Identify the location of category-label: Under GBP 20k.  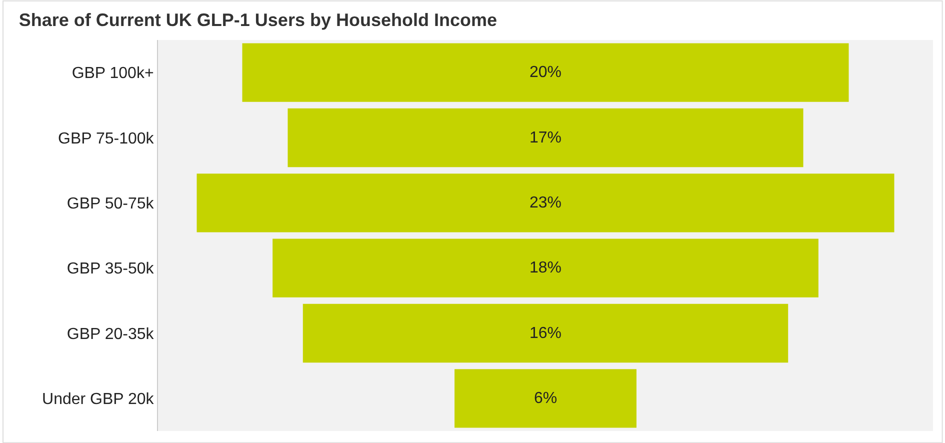
(98, 399).